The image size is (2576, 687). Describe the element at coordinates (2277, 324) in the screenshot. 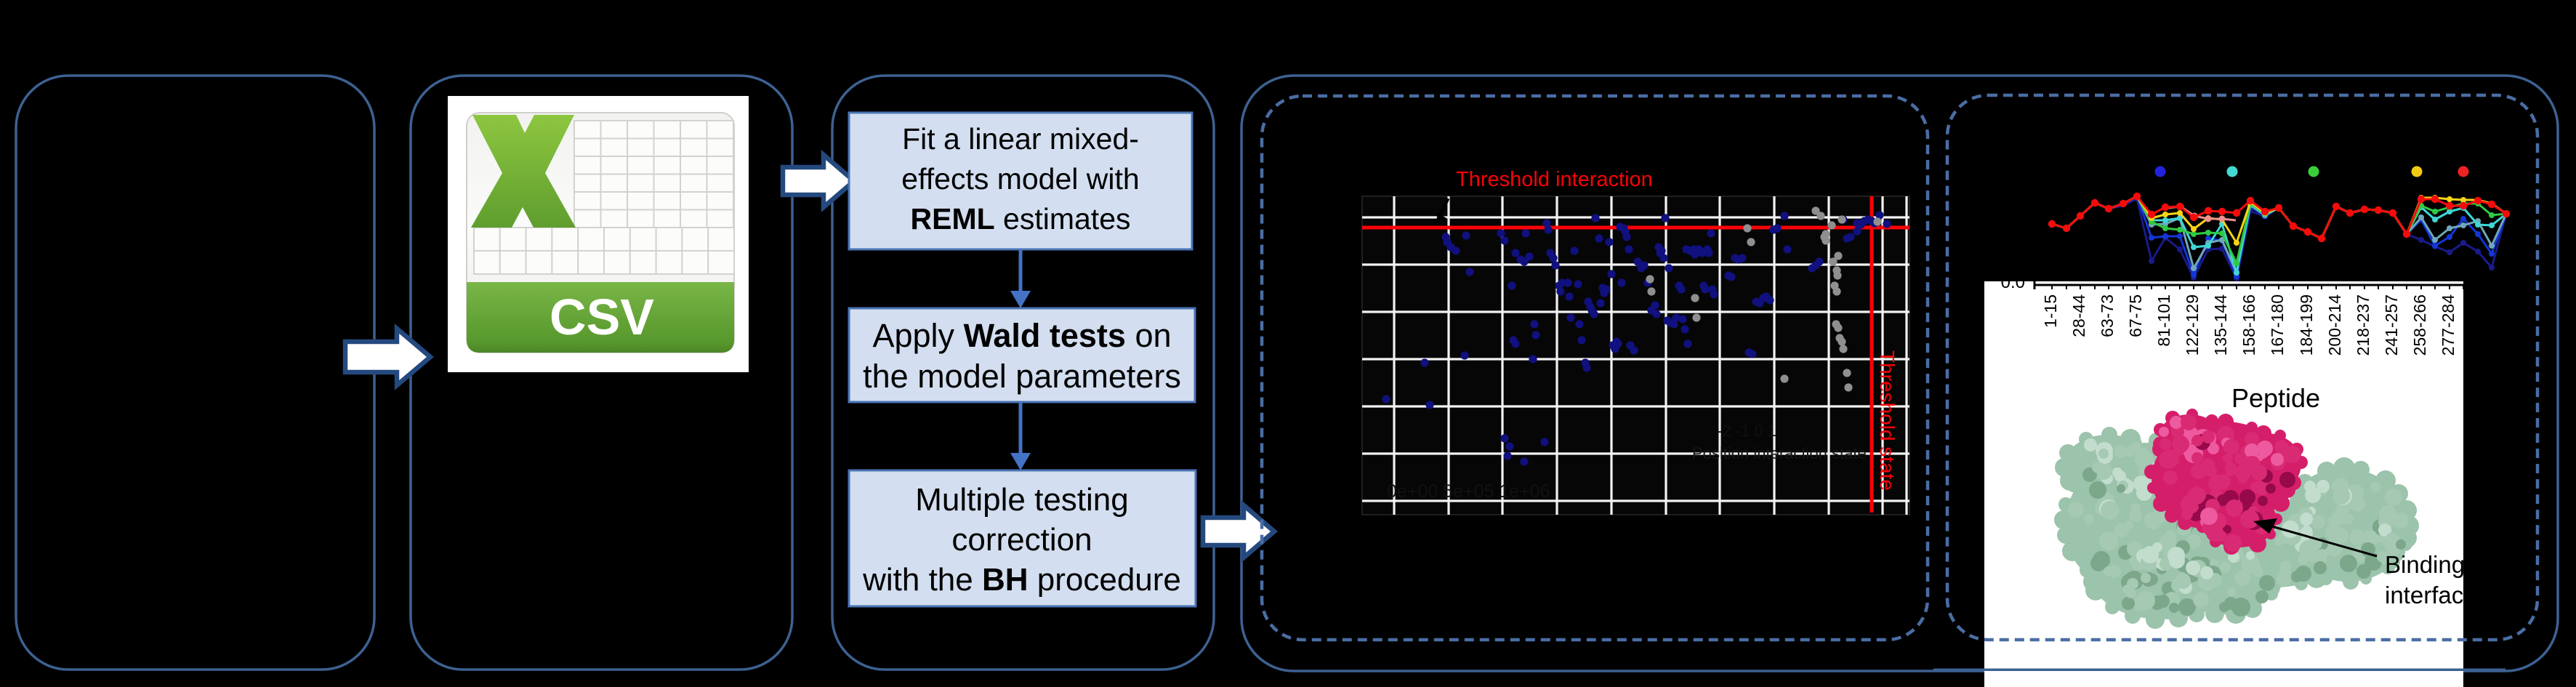

I see `svg-text: 167-180` at that location.